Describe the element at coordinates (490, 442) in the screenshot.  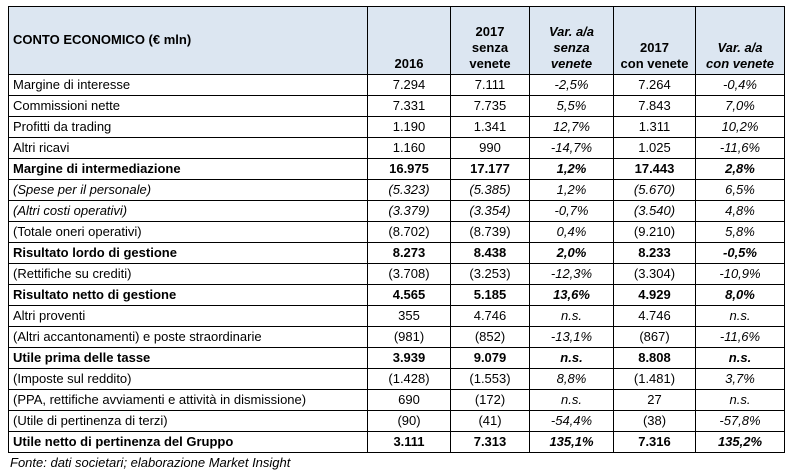
I see `cell-value: 7.313` at that location.